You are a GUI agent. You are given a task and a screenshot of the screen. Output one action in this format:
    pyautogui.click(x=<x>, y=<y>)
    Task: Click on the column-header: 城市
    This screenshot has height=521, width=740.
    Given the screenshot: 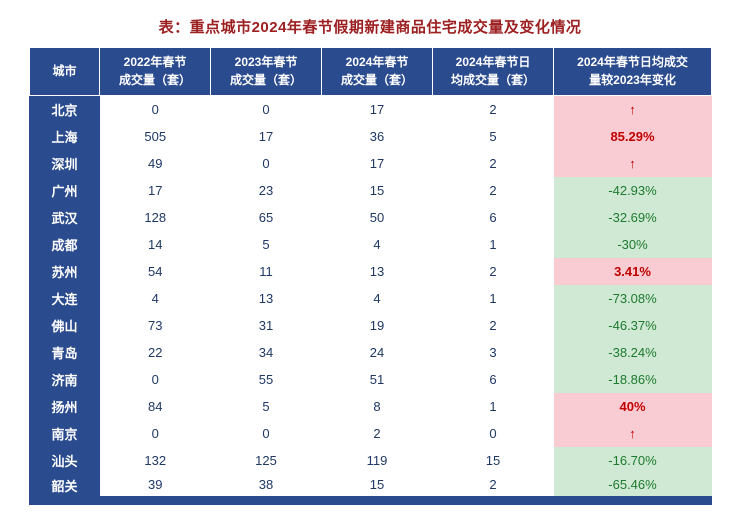 What is the action you would take?
    pyautogui.click(x=64, y=71)
    